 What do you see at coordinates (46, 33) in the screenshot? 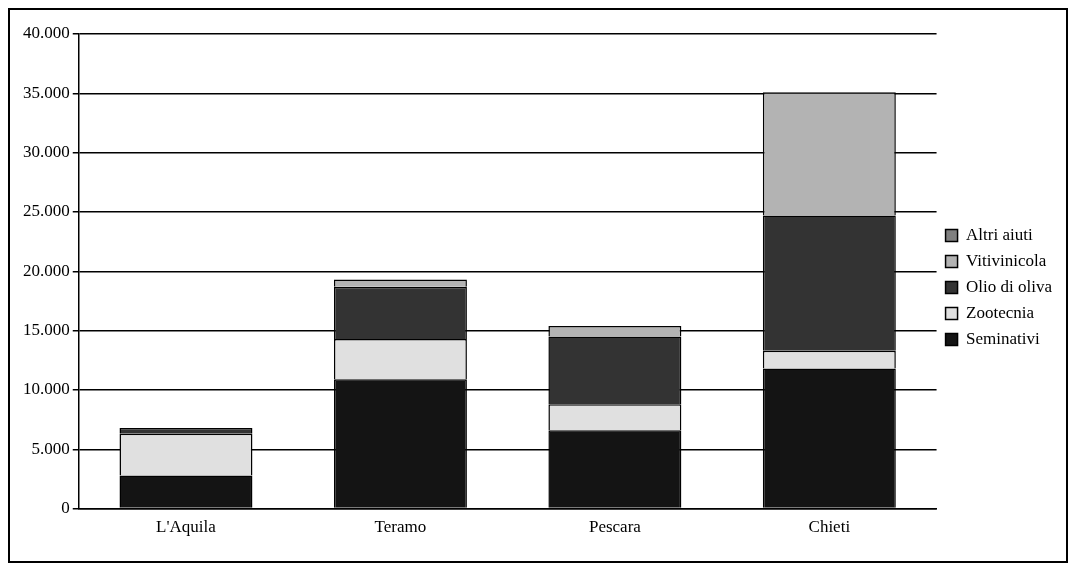
I see `y-tick-label: 40.000` at bounding box center [46, 33].